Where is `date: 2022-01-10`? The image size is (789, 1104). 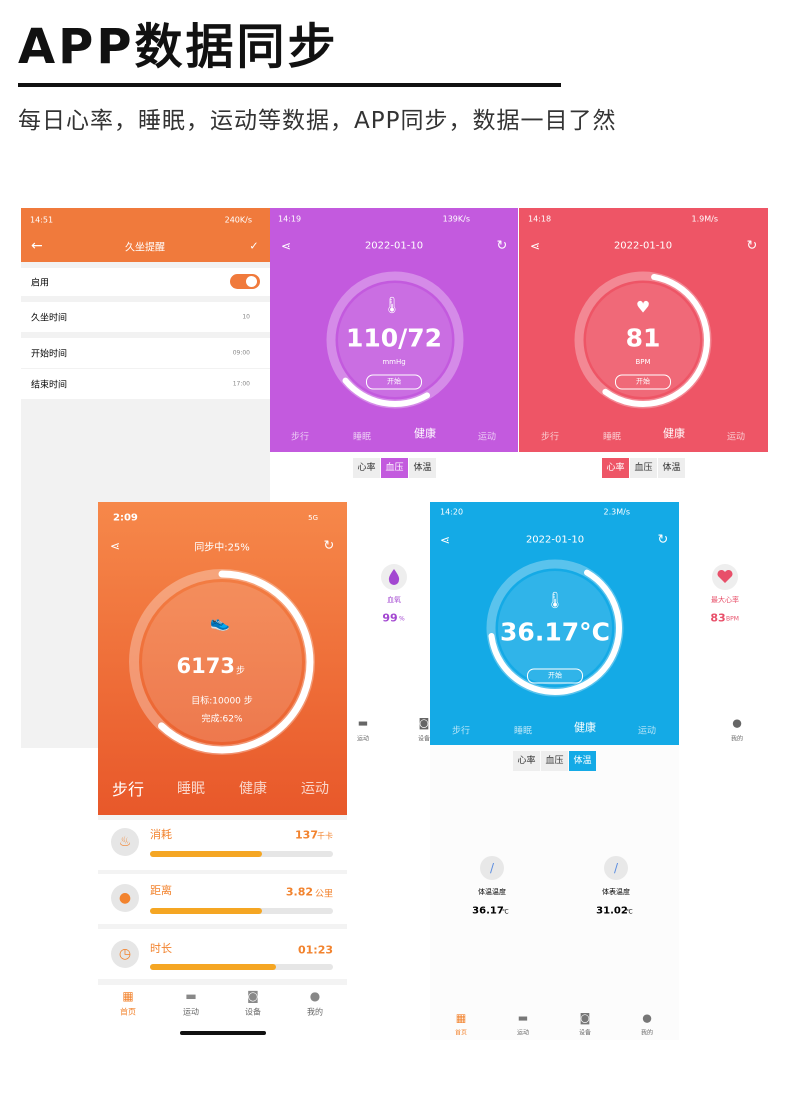
date: 2022-01-10 is located at coordinates (643, 246).